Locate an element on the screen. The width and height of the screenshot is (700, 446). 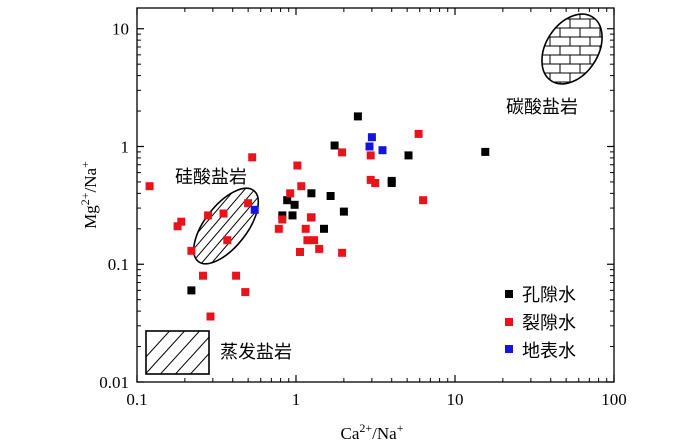
legend-label-fissure-water: 裂隙水 is located at coordinates (549, 323).